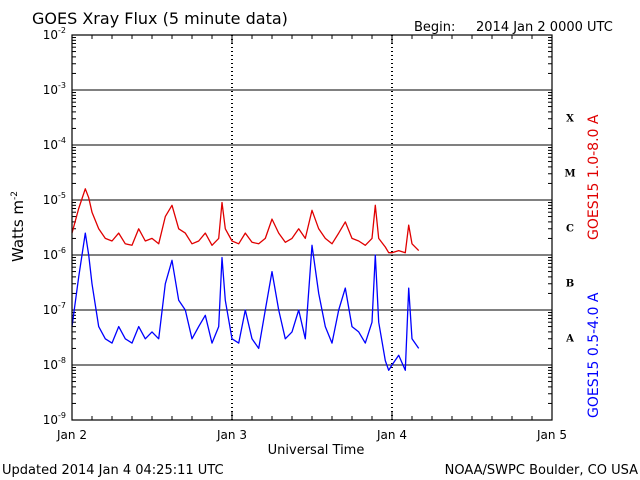 The height and width of the screenshot is (480, 640). What do you see at coordinates (71, 435) in the screenshot?
I see `x-tick-label: Jan 2` at bounding box center [71, 435].